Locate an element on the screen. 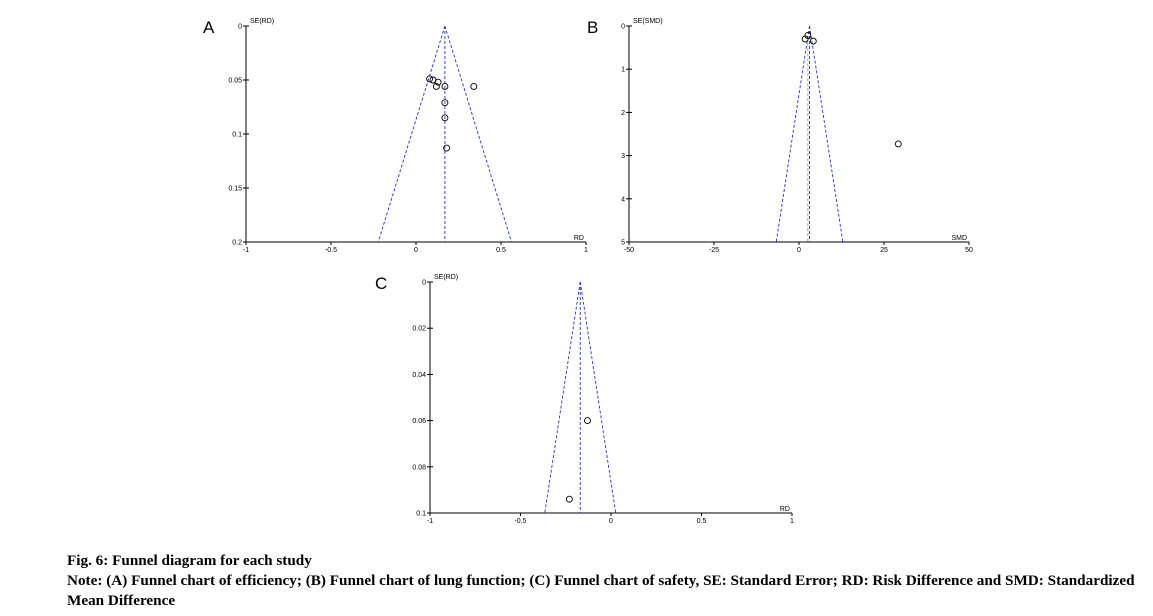 Image resolution: width=1153 pixels, height=616 pixels. funnel-plot-a: A 0 0.05 0.1 0.15 0.2-1 -0.5 0 0.5 1 SE(RD) RD is located at coordinates (395, 136).